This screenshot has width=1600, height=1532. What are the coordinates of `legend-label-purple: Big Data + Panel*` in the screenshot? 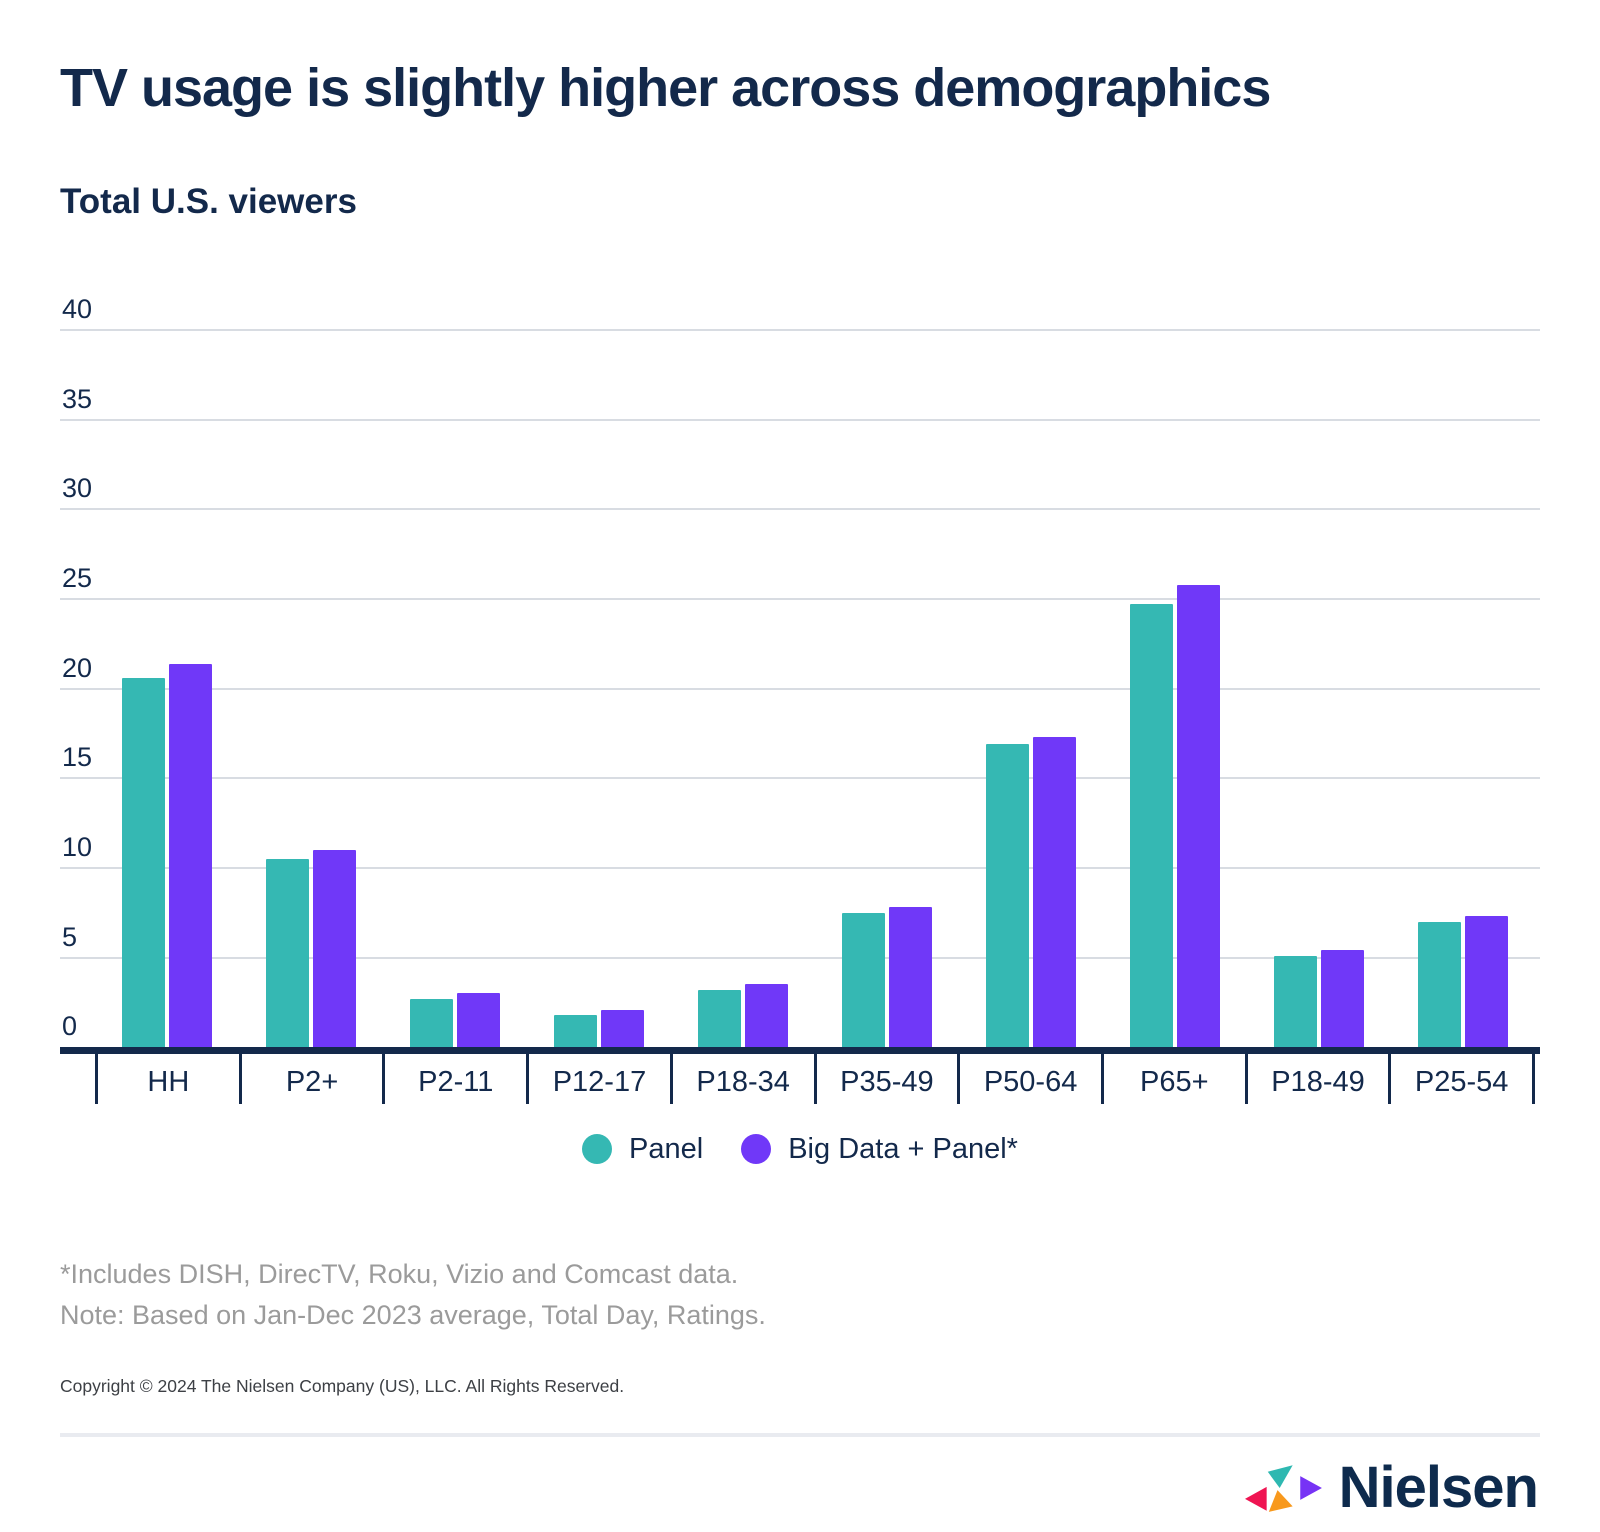 It's located at (903, 1148).